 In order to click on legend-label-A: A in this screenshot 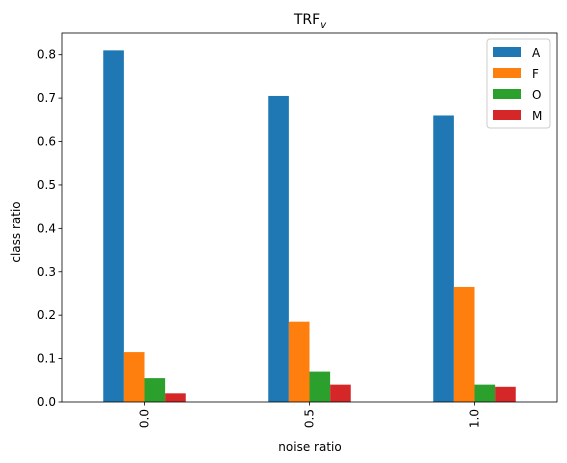, I will do `click(536, 53)`.